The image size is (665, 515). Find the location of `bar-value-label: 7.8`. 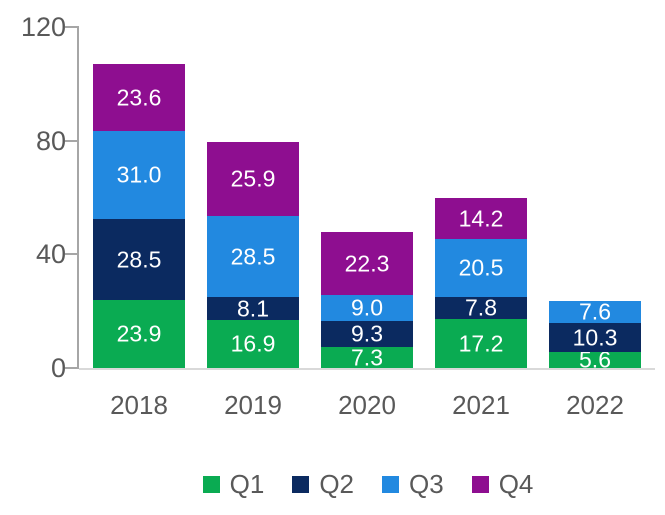

bar-value-label: 7.8 is located at coordinates (481, 307).